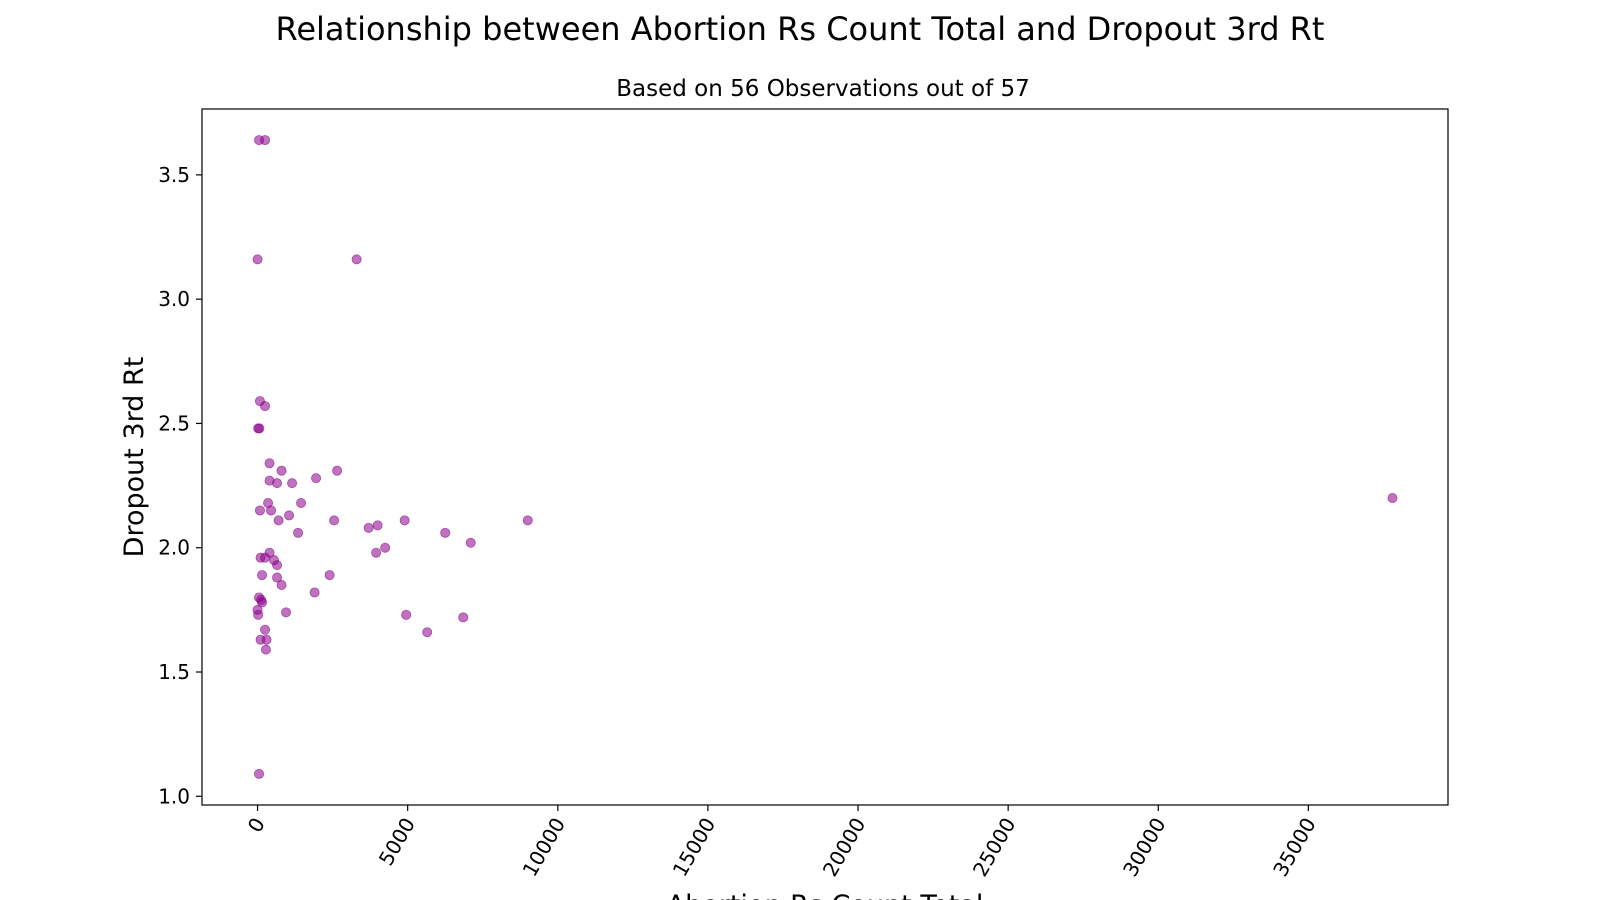 The image size is (1600, 900). What do you see at coordinates (1144, 847) in the screenshot?
I see `x-tick-label: 30000` at bounding box center [1144, 847].